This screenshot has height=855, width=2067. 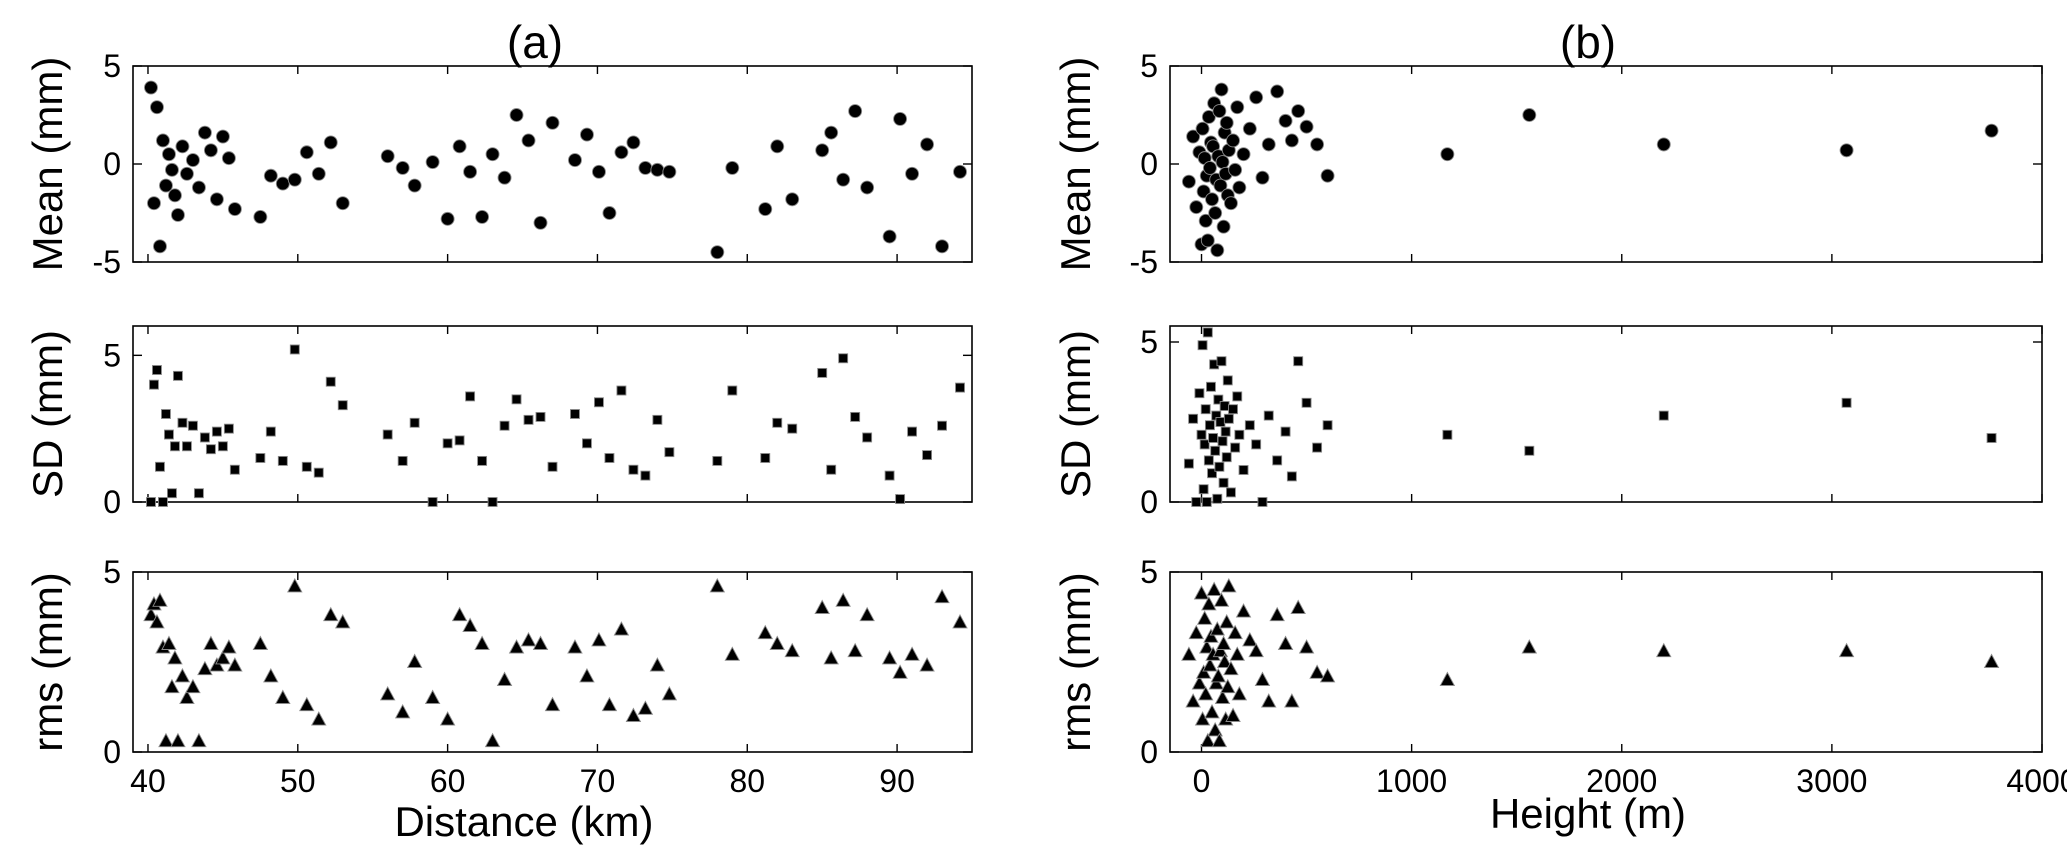 What do you see at coordinates (535, 42) in the screenshot?
I see `panel-title-a: (a)` at bounding box center [535, 42].